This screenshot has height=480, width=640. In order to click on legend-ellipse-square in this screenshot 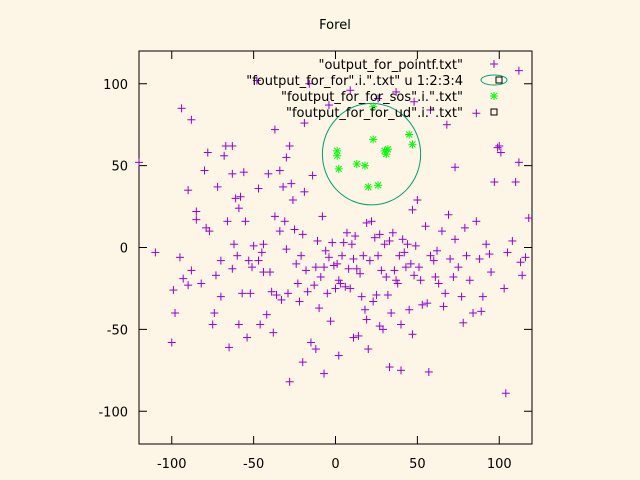, I will do `click(499, 80)`.